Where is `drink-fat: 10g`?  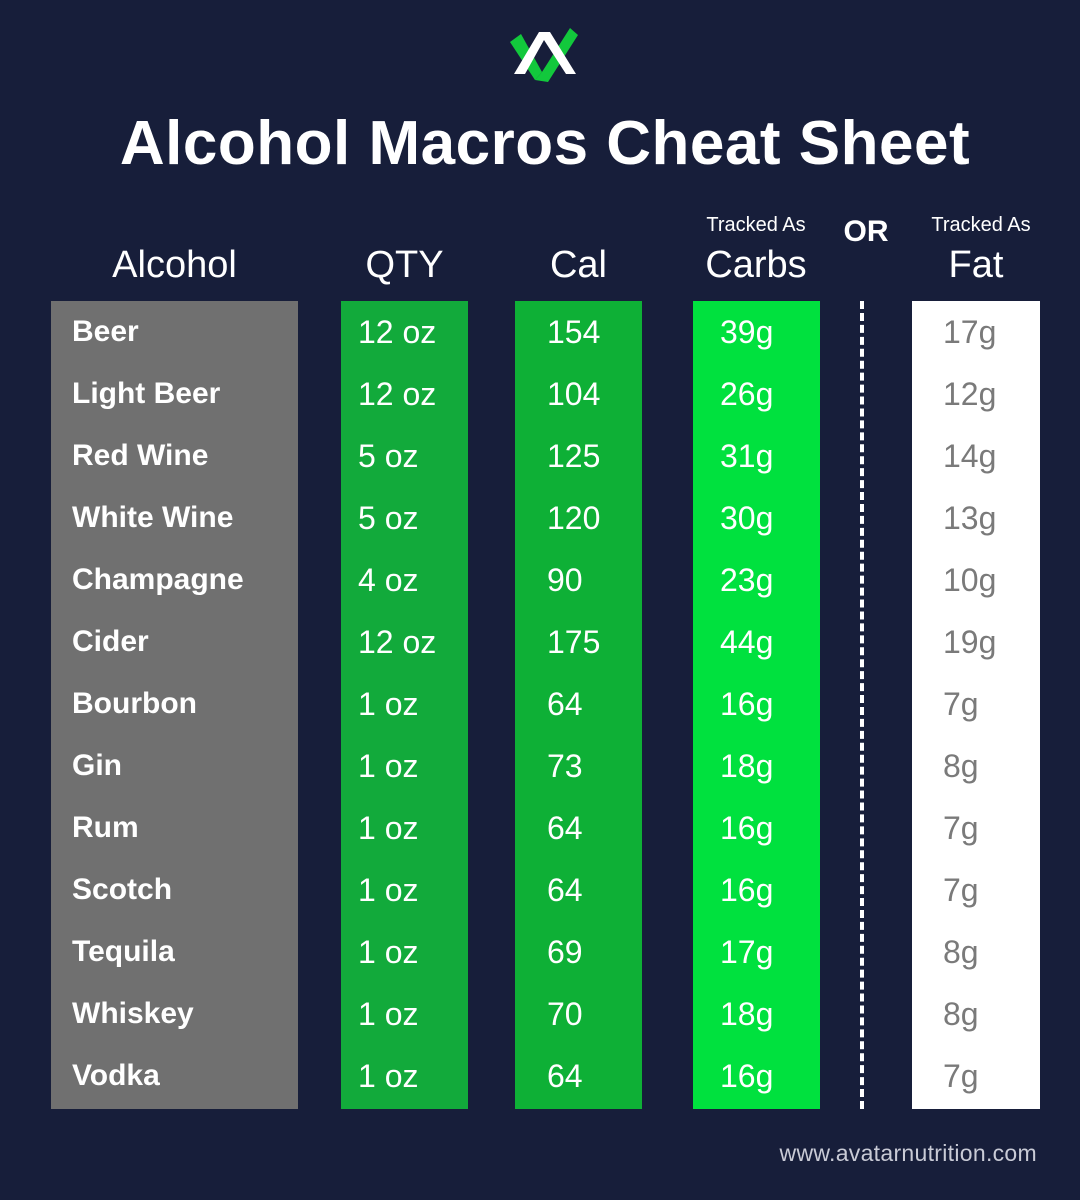
drink-fat: 10g is located at coordinates (970, 580).